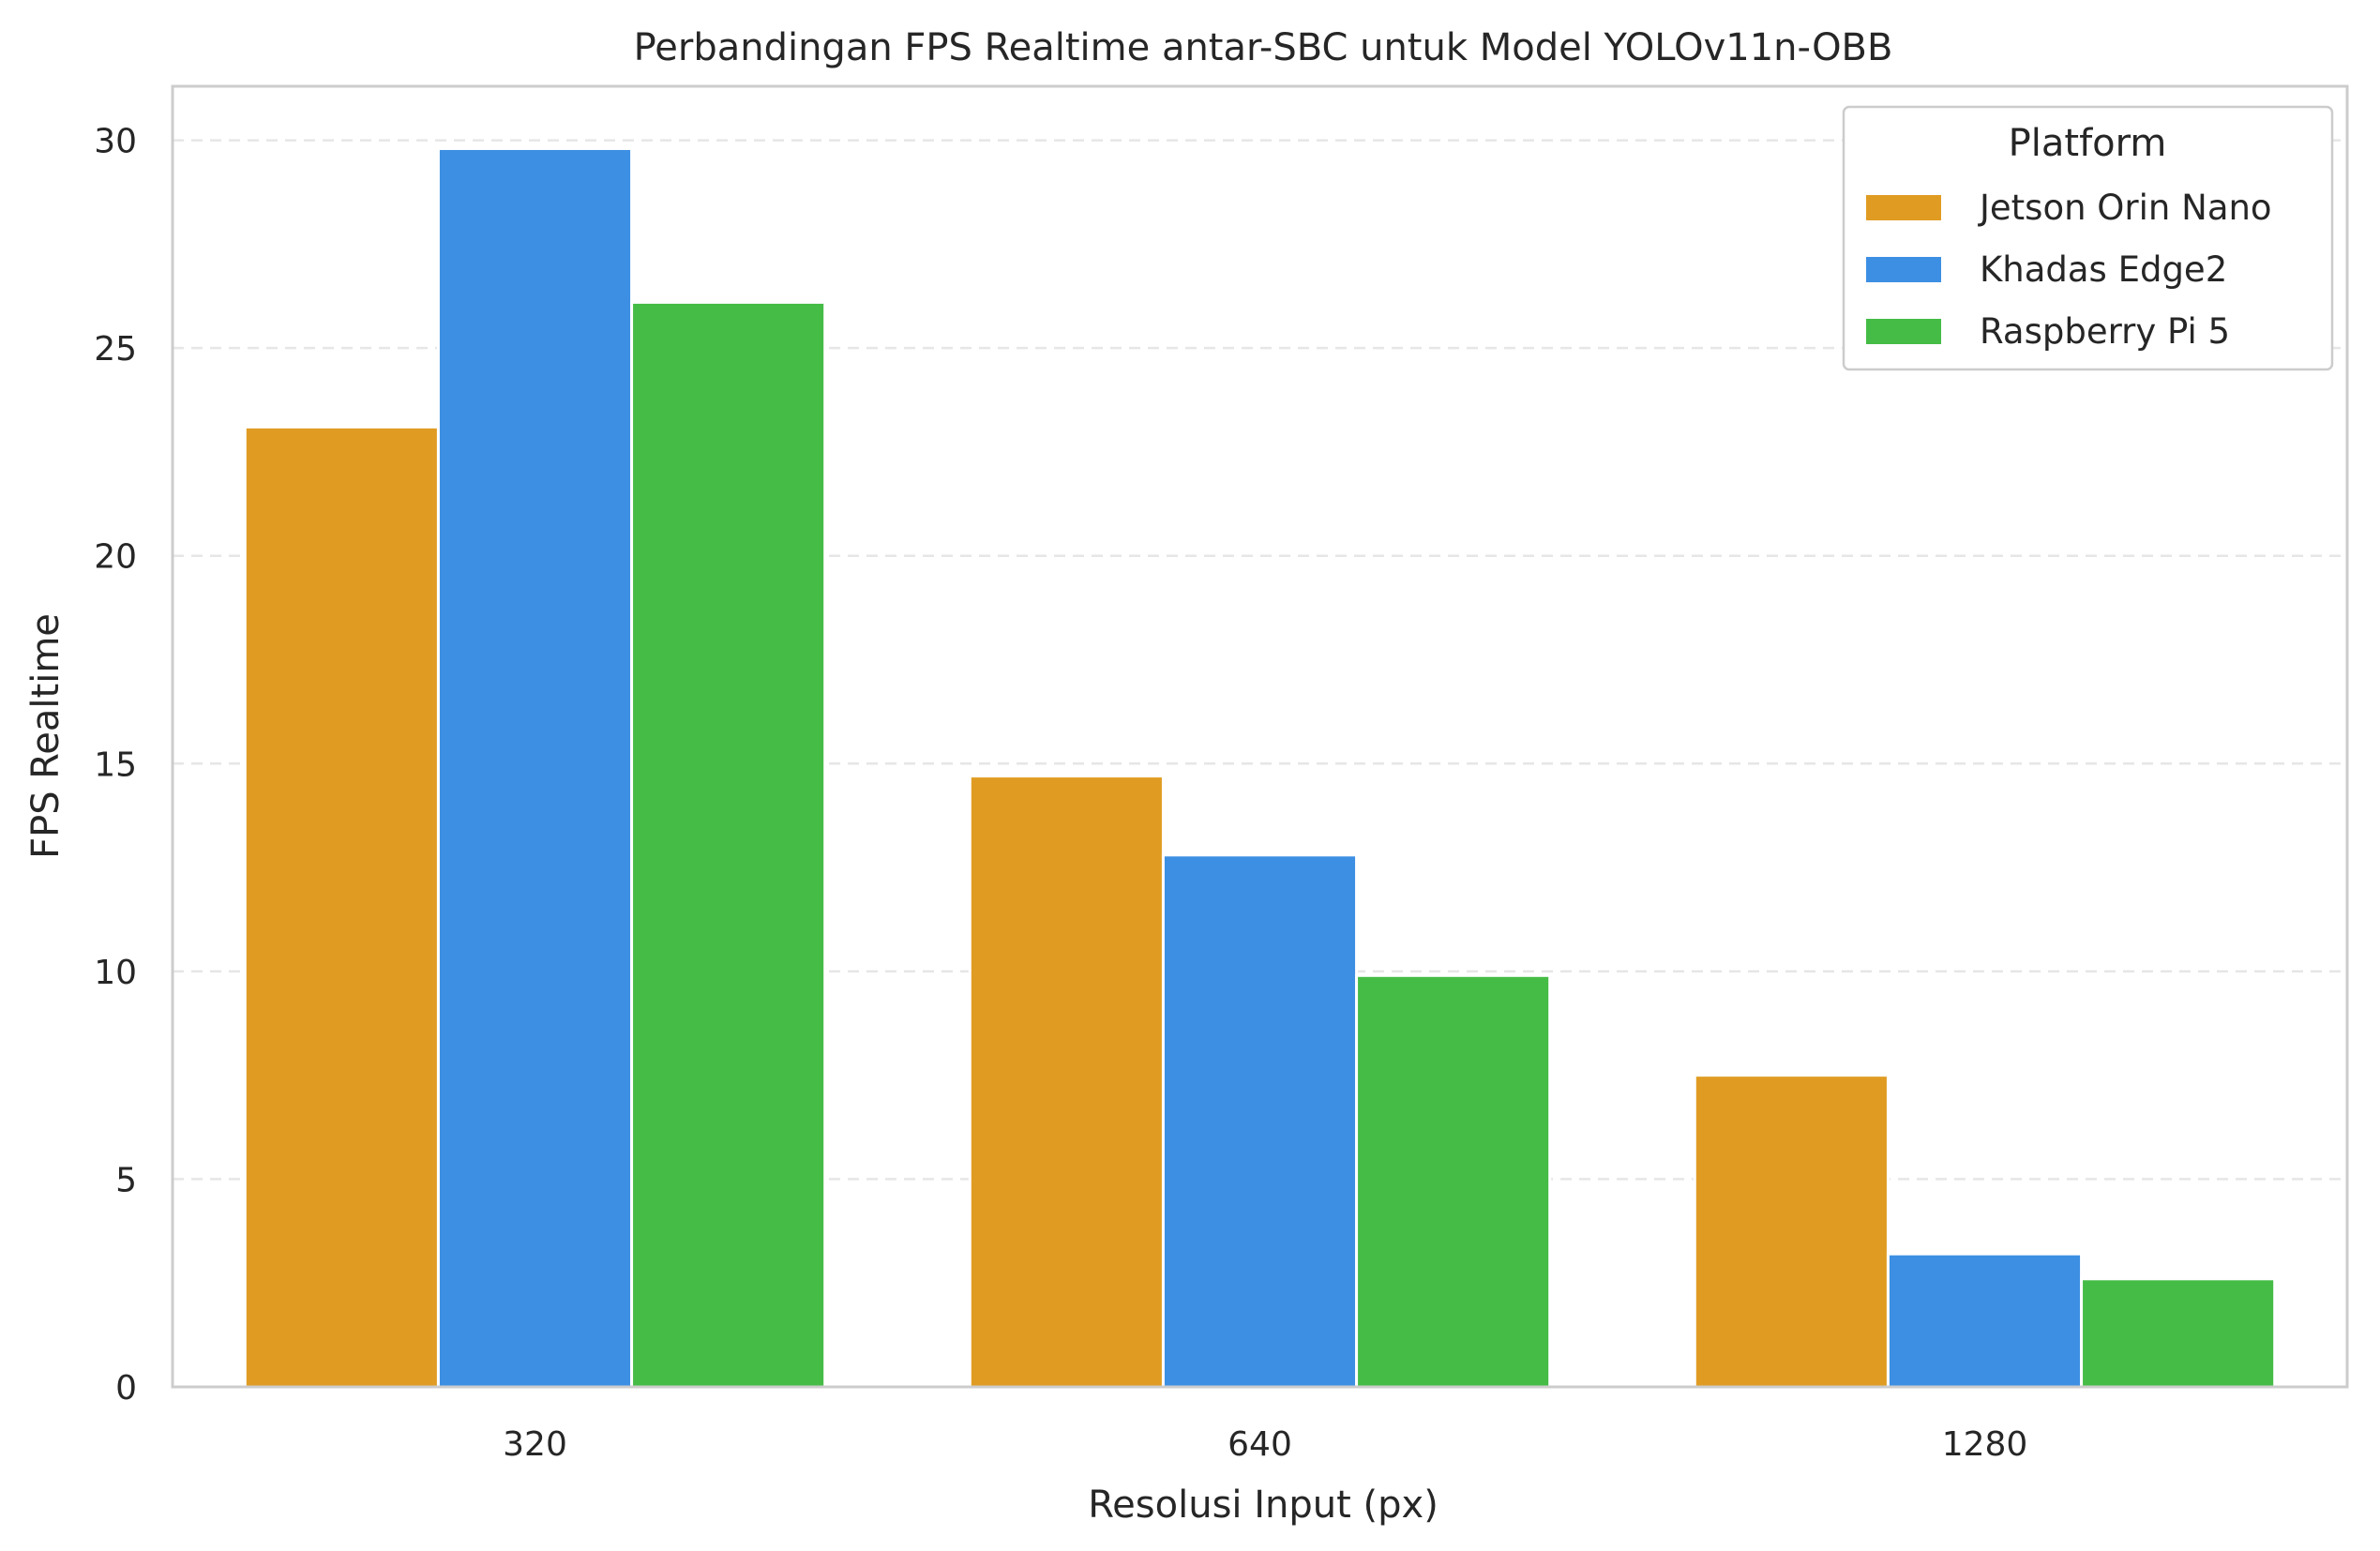  I want to click on x-tick-labels: 320 640 1280, so click(1265, 1444).